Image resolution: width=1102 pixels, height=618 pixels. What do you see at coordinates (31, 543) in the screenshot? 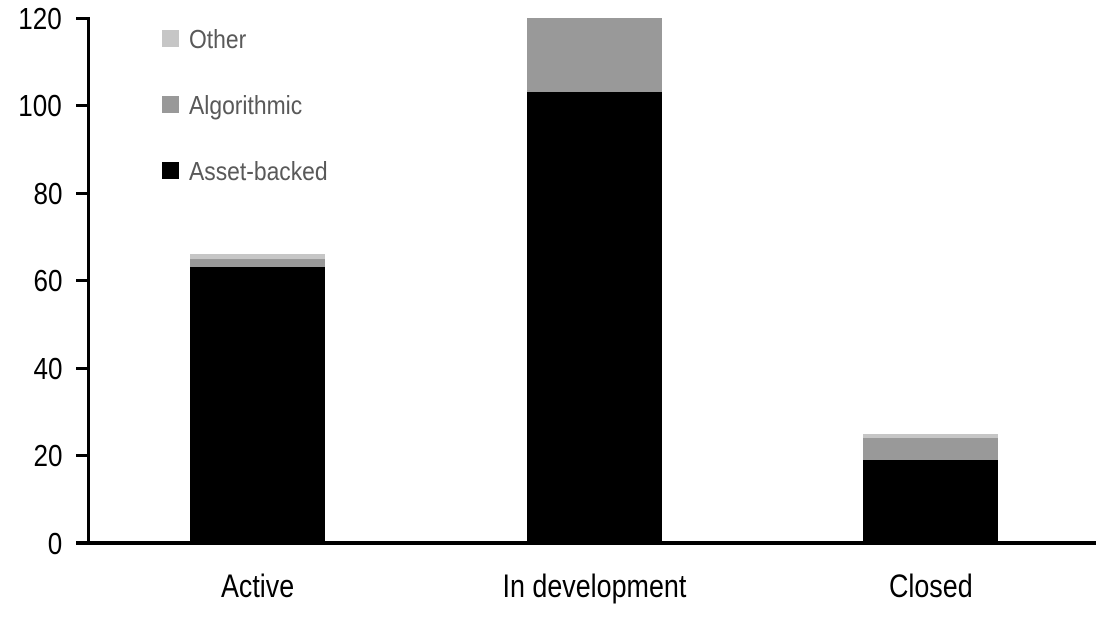
I see `y-tick-label: 0` at bounding box center [31, 543].